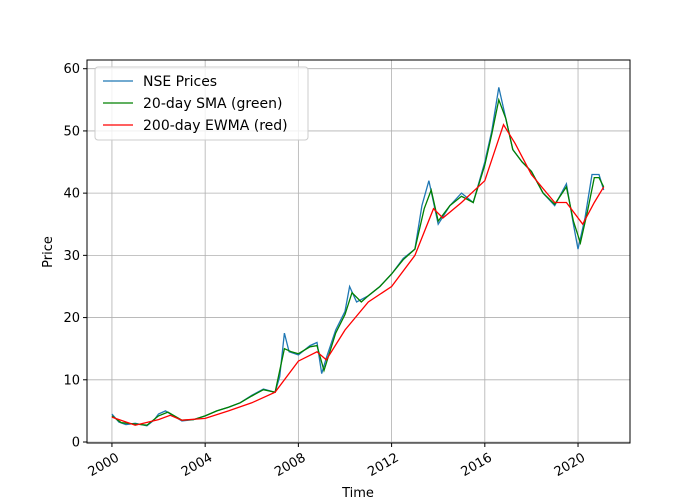 Image resolution: width=700 pixels, height=500 pixels. What do you see at coordinates (71, 194) in the screenshot?
I see `y-tick-label: 40` at bounding box center [71, 194].